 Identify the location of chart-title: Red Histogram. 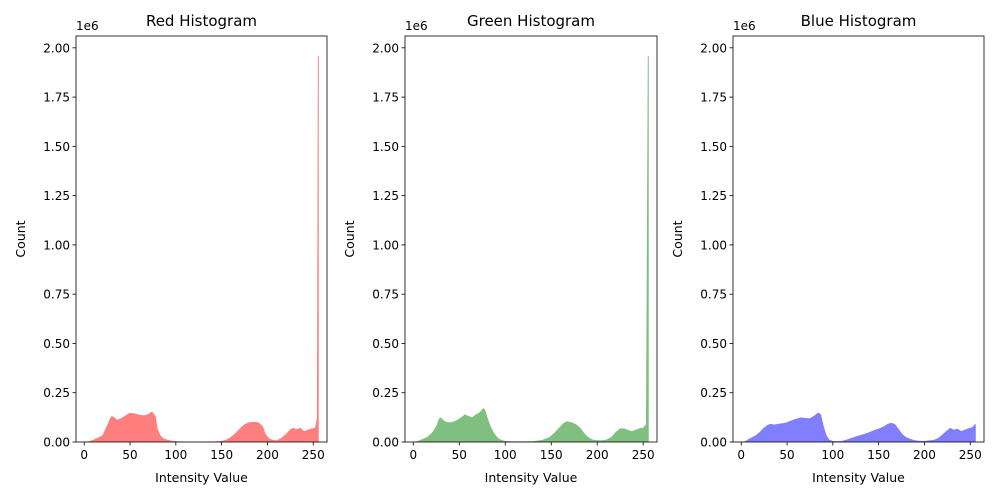
(201, 21).